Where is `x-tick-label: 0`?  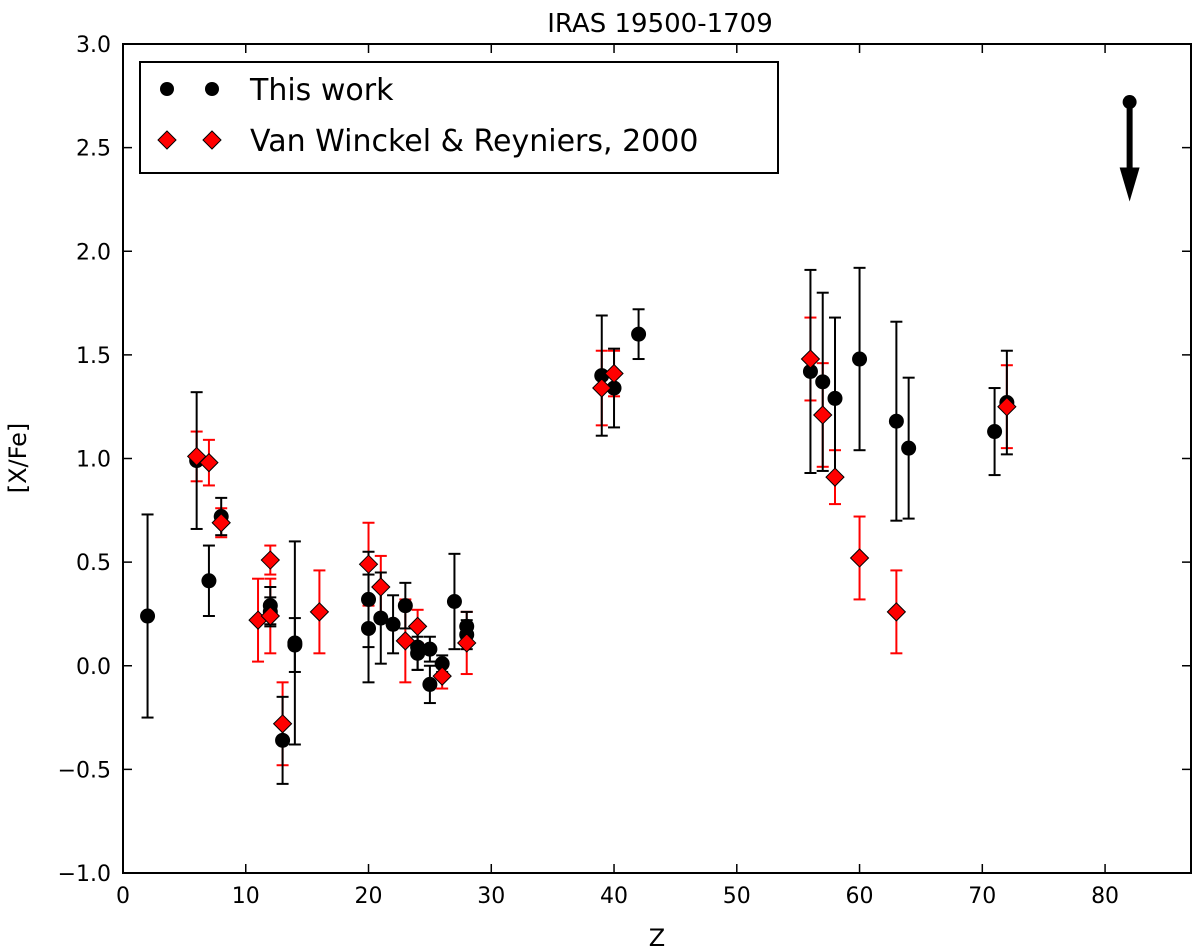 x-tick-label: 0 is located at coordinates (123, 896).